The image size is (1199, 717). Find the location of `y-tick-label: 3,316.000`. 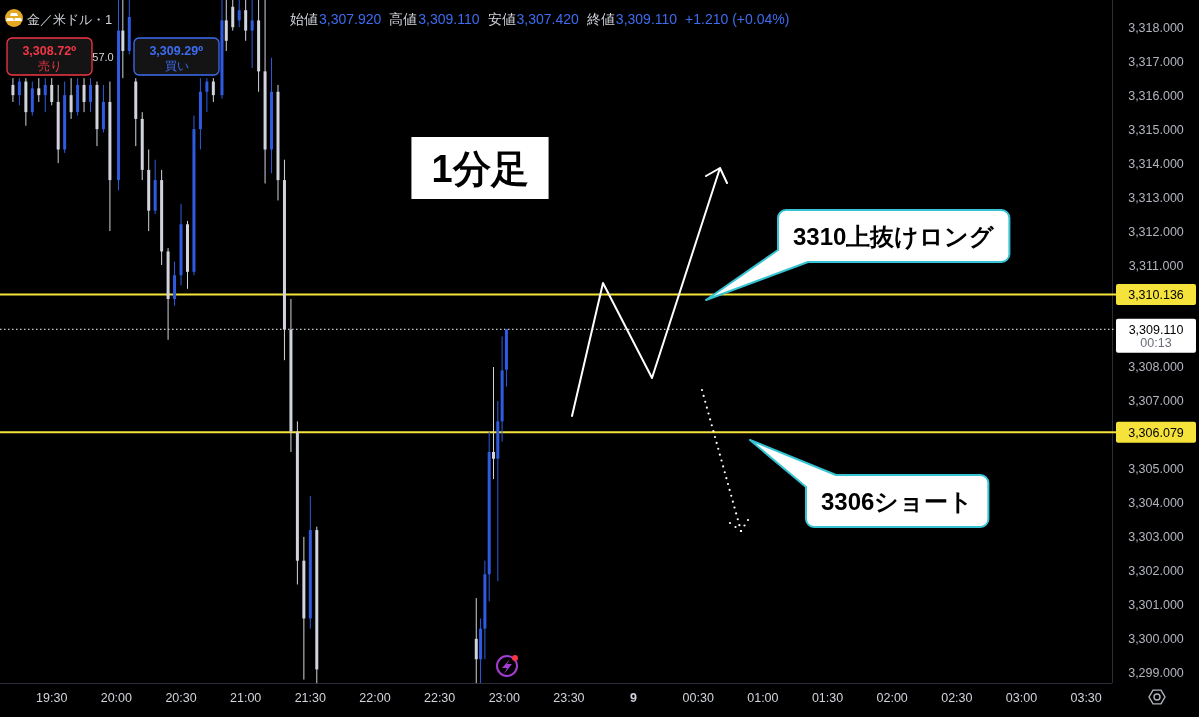

y-tick-label: 3,316.000 is located at coordinates (1156, 95).